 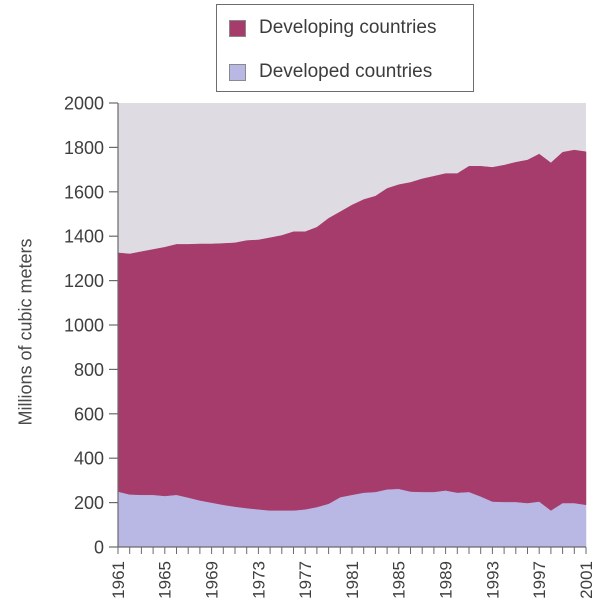 What do you see at coordinates (348, 27) in the screenshot?
I see `legend-label-developing: Developing countries` at bounding box center [348, 27].